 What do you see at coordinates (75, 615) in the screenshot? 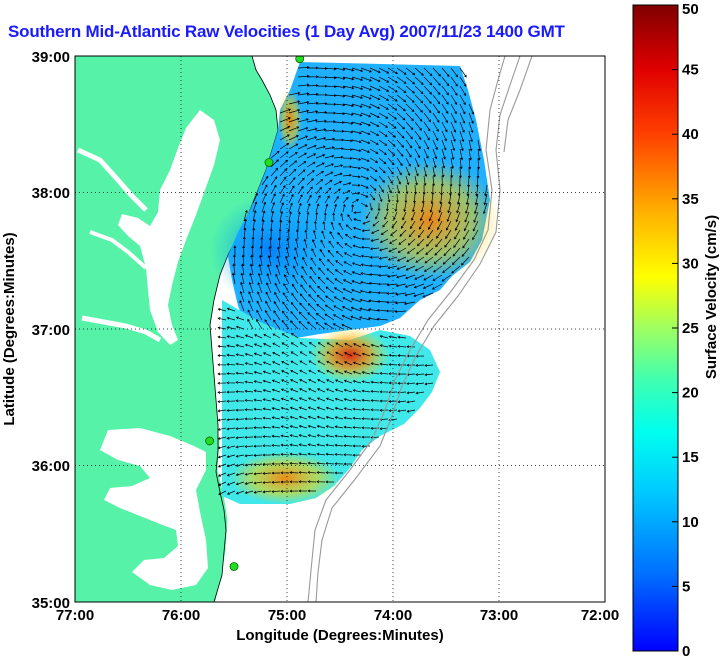
I see `x-tick-label: 77:00` at bounding box center [75, 615].